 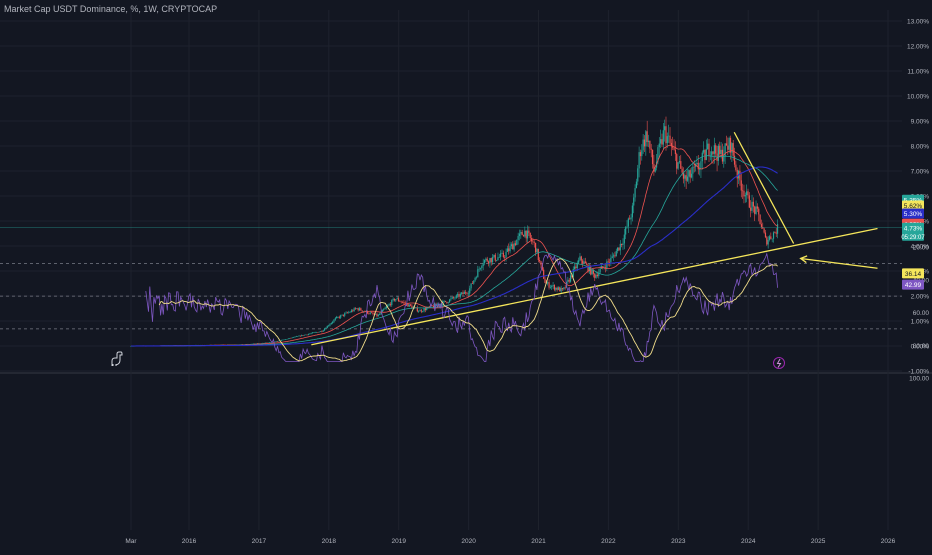 I want to click on rsi-value-label: 42.99, so click(x=913, y=285).